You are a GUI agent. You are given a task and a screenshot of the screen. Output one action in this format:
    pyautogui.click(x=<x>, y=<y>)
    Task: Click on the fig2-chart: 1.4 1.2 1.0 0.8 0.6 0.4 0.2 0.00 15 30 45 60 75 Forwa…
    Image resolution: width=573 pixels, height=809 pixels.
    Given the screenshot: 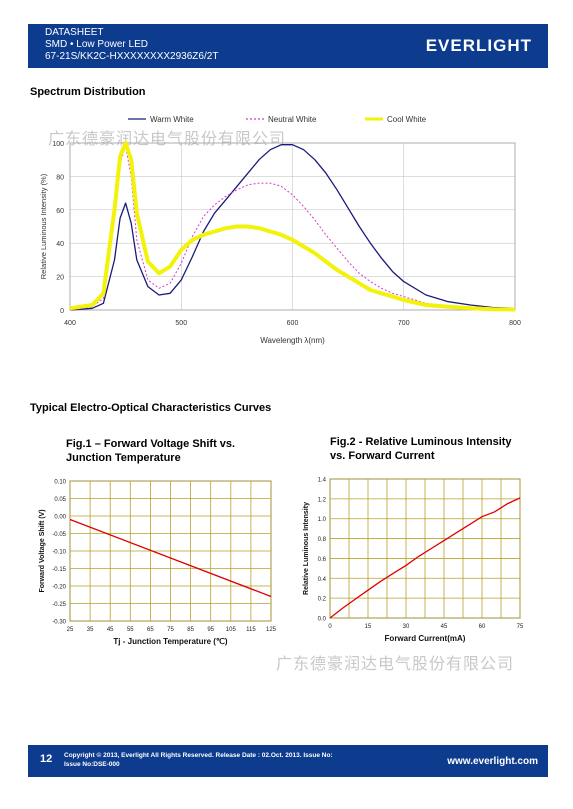 What is the action you would take?
    pyautogui.click(x=413, y=561)
    